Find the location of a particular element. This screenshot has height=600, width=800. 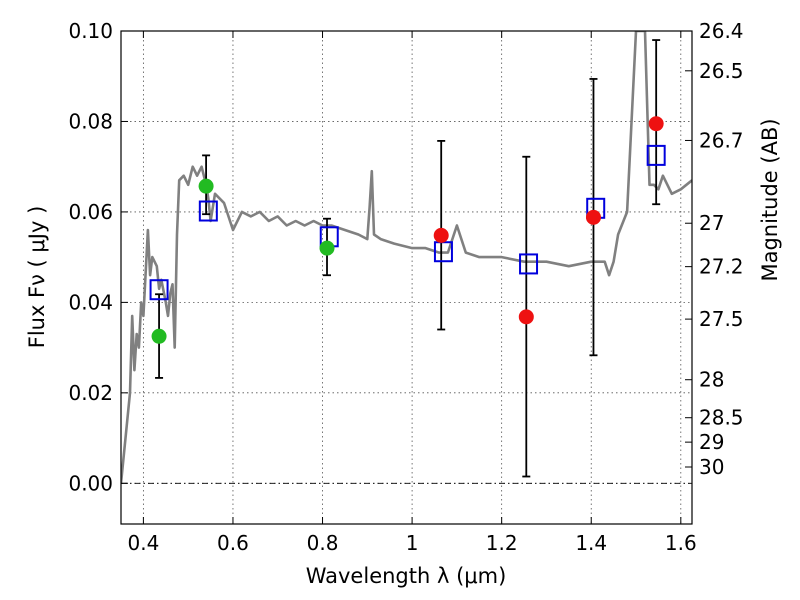

x-tick-label: 0.6 is located at coordinates (233, 543).